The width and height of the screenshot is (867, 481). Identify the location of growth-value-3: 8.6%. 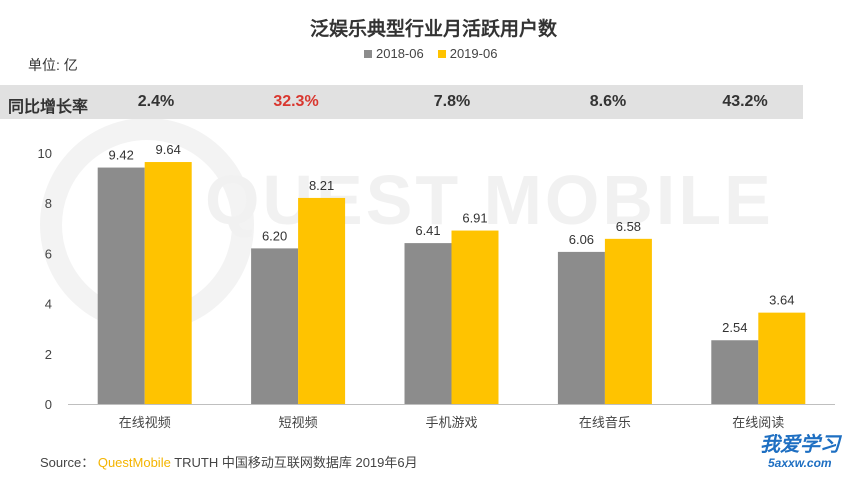
(608, 101).